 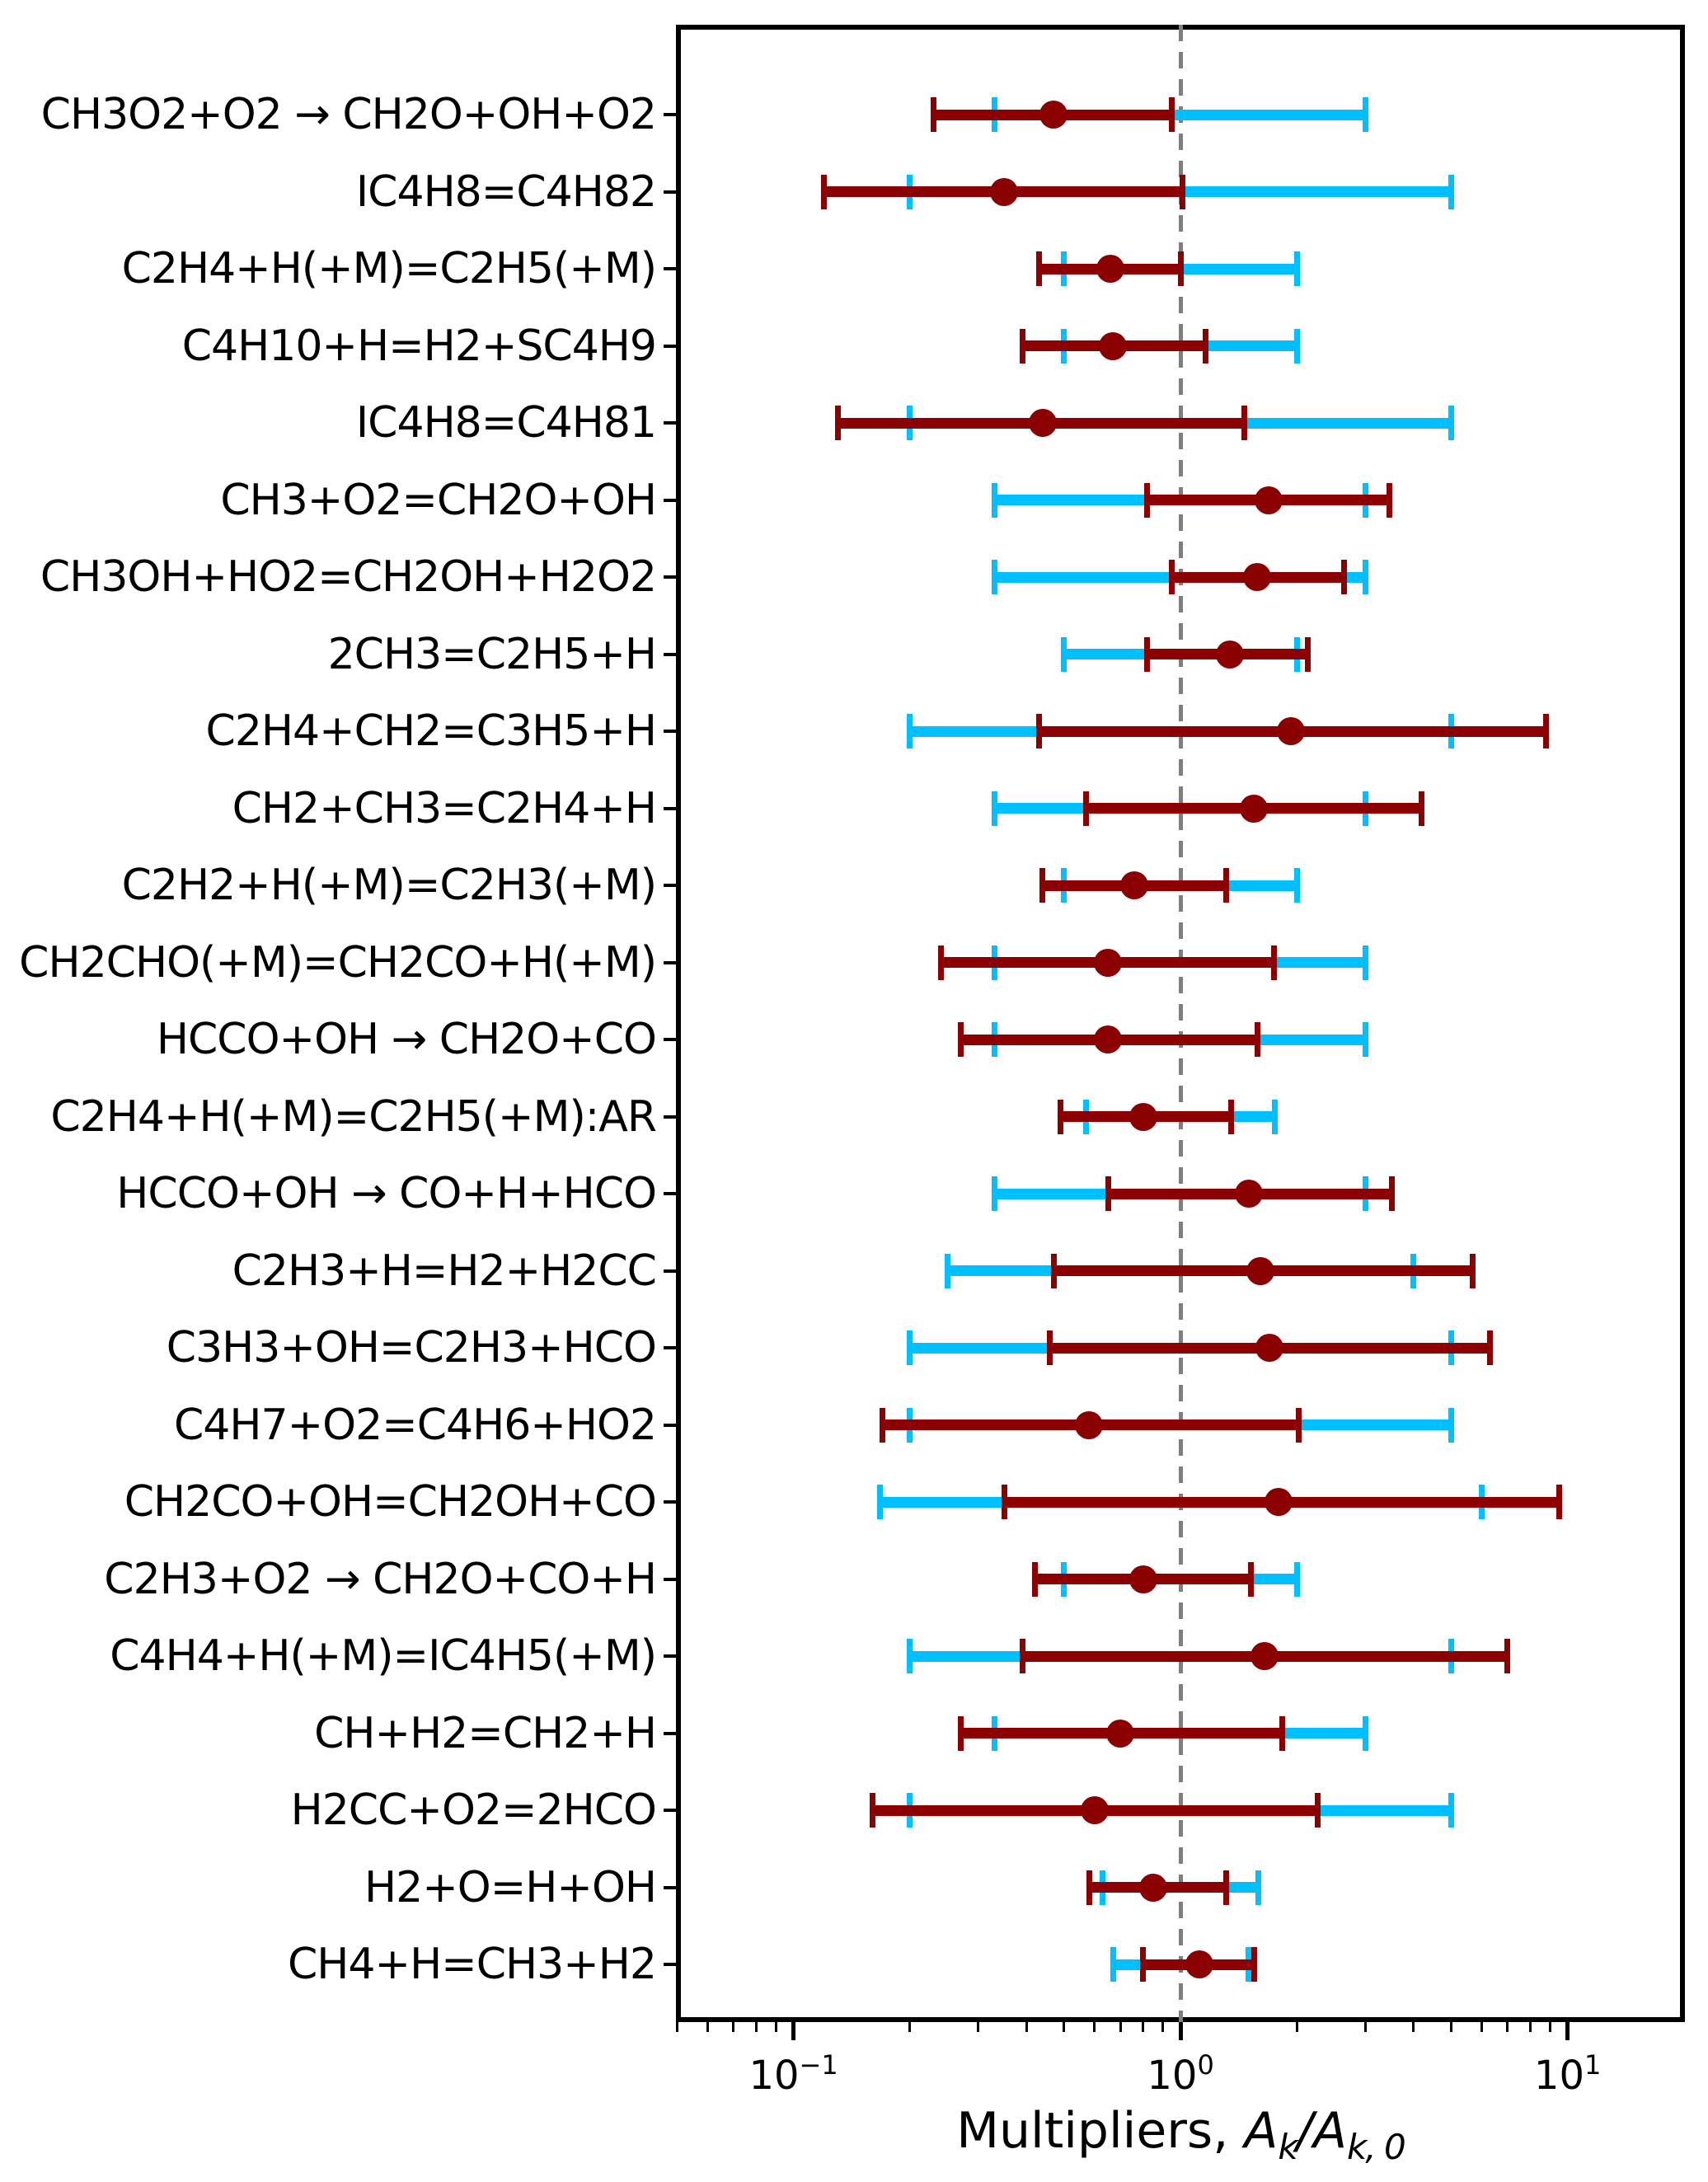 I want to click on x-tick-label: 100, so click(x=1180, y=2074).